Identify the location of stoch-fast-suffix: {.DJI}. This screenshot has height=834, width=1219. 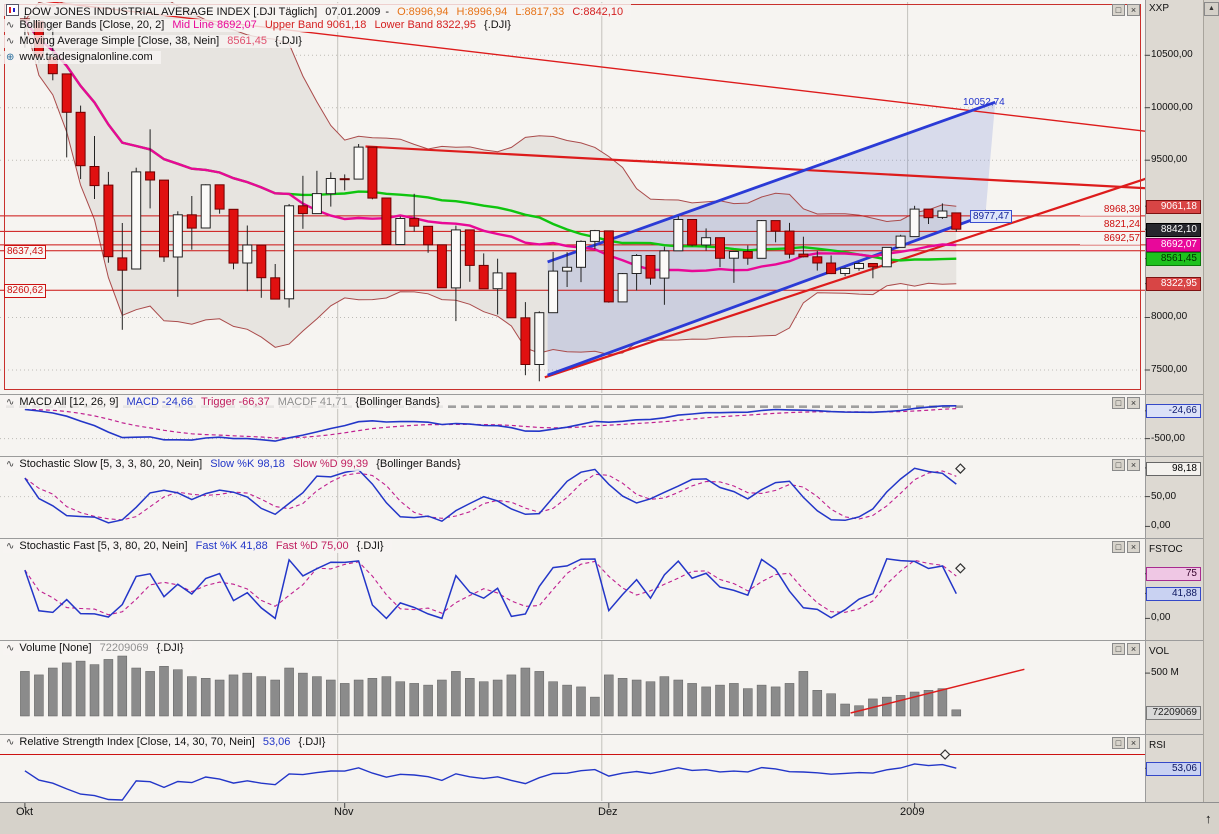
(370, 546).